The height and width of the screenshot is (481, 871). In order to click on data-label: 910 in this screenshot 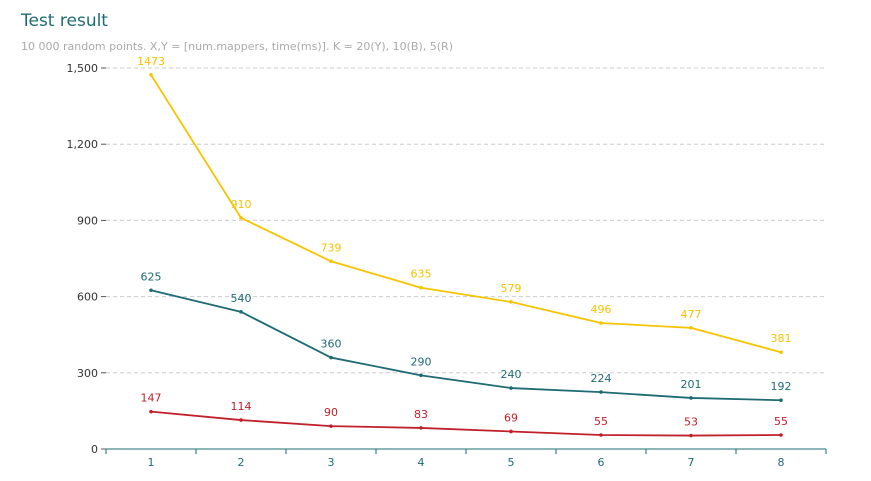, I will do `click(241, 204)`.